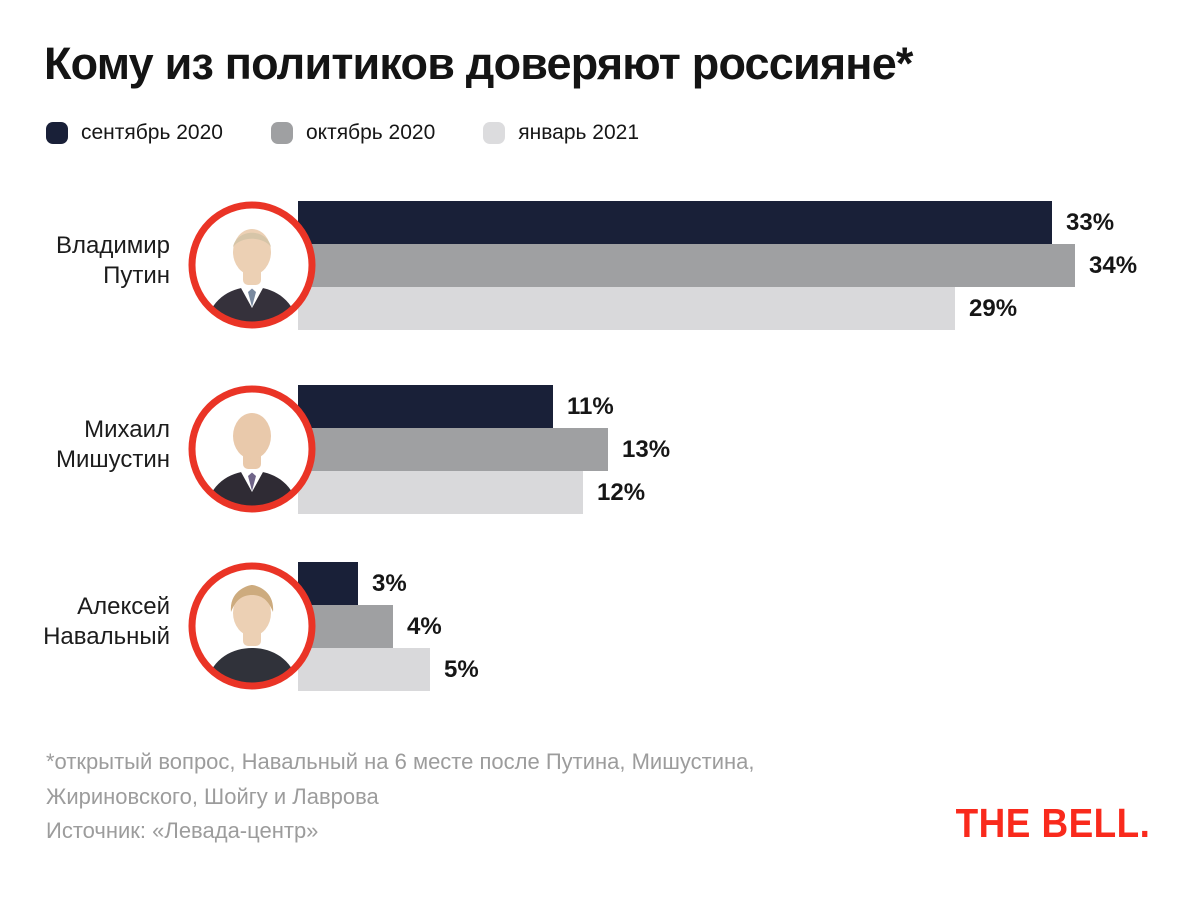  I want to click on bar-value-label: 3%, so click(389, 583).